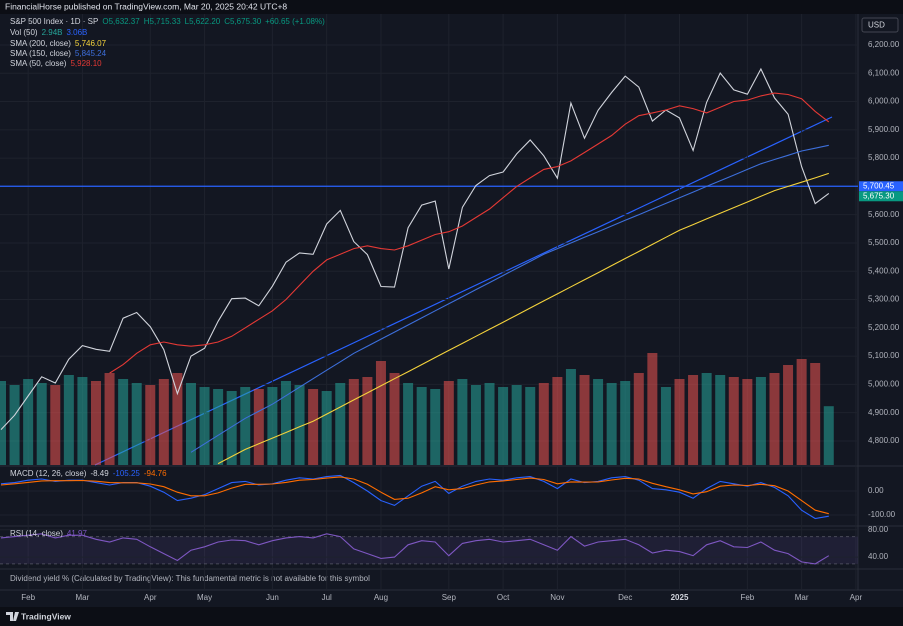 The image size is (903, 626). What do you see at coordinates (680, 597) in the screenshot?
I see `x-tick-label: 2025` at bounding box center [680, 597].